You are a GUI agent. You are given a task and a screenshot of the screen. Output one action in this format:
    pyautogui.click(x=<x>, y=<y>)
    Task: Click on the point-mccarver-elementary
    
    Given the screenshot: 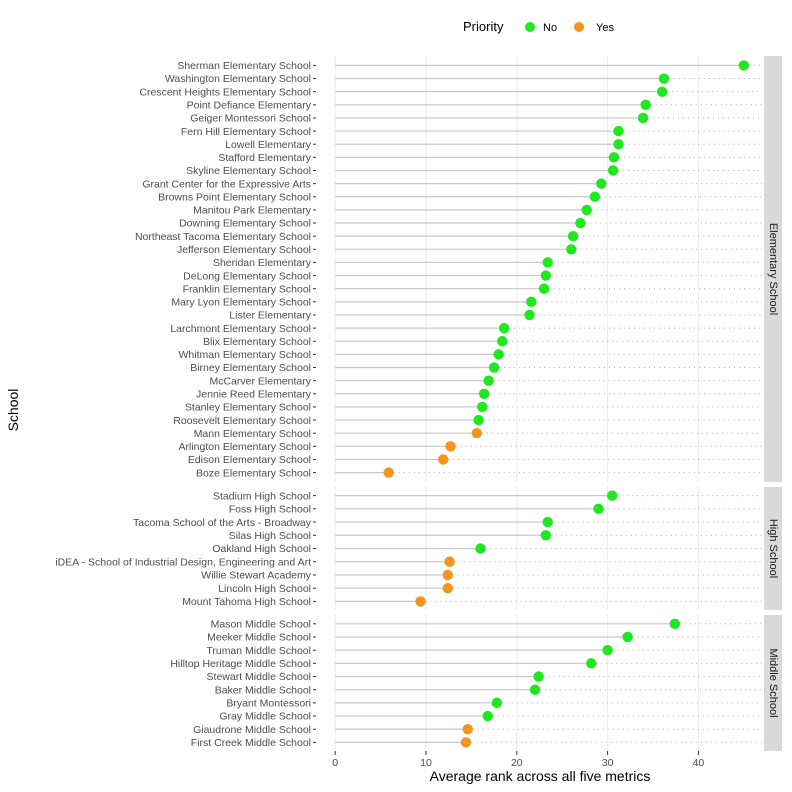 What is the action you would take?
    pyautogui.click(x=488, y=380)
    